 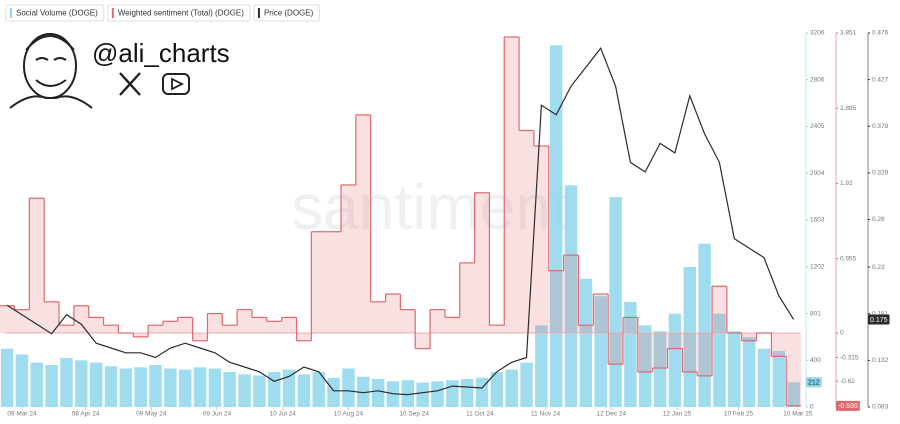 I want to click on y-tick-label: 0.476, so click(x=880, y=33).